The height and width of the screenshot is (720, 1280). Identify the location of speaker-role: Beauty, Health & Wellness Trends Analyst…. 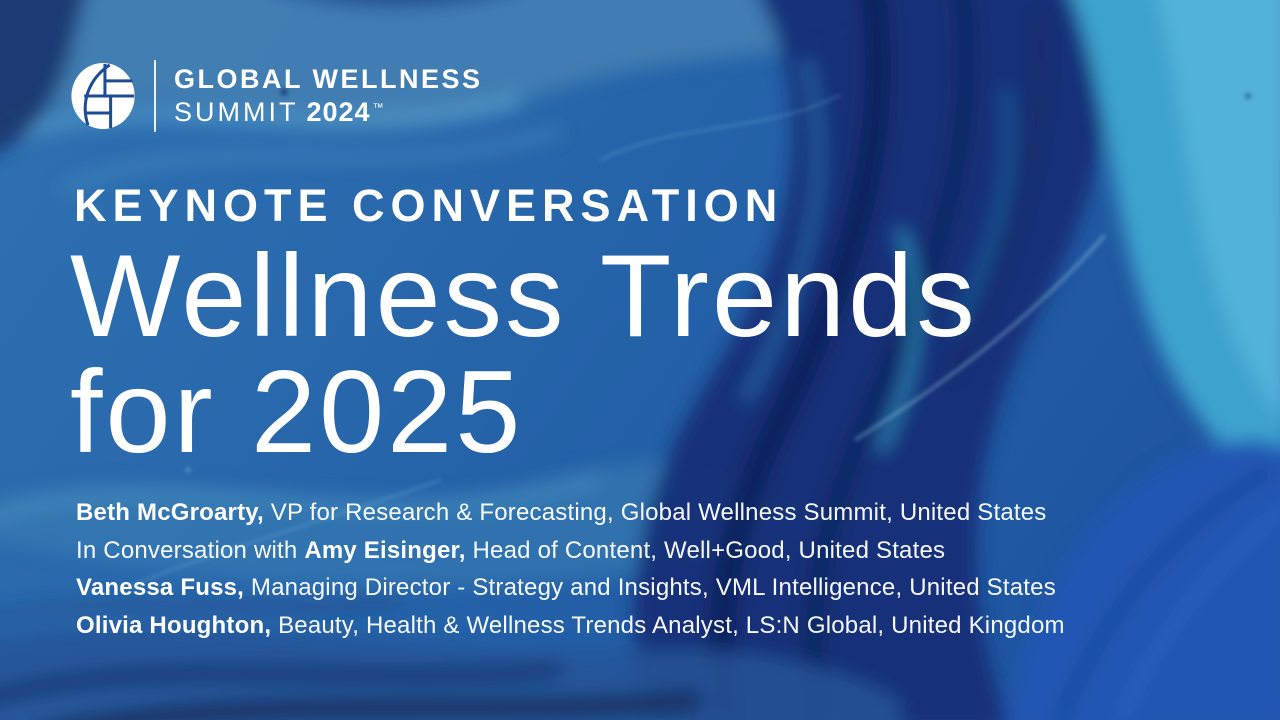
(668, 625).